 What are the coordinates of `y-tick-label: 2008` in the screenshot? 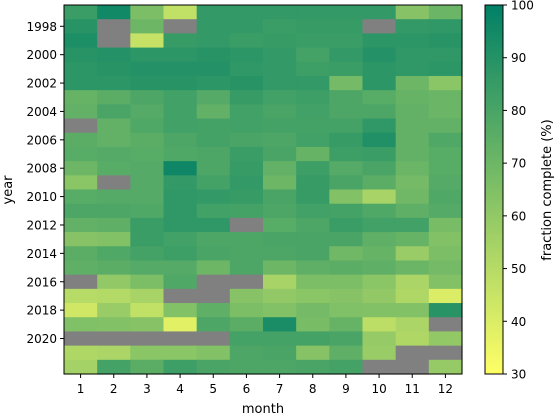 It's located at (41, 169).